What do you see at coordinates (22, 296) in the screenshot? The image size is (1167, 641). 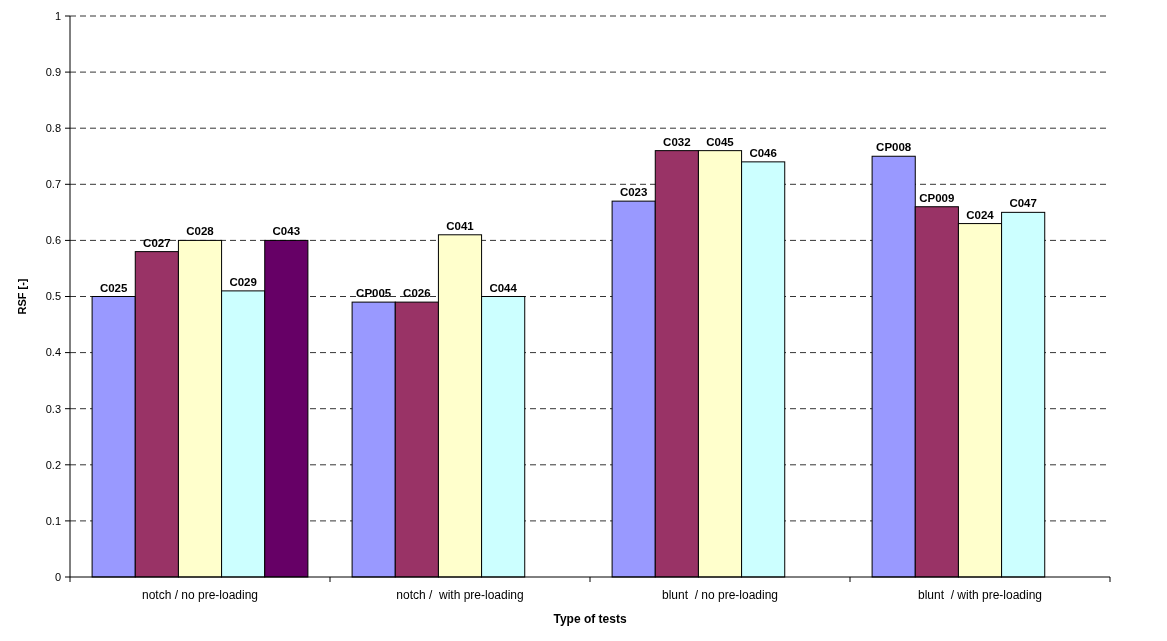 I see `y-axis-title: RSF [-]` at bounding box center [22, 296].